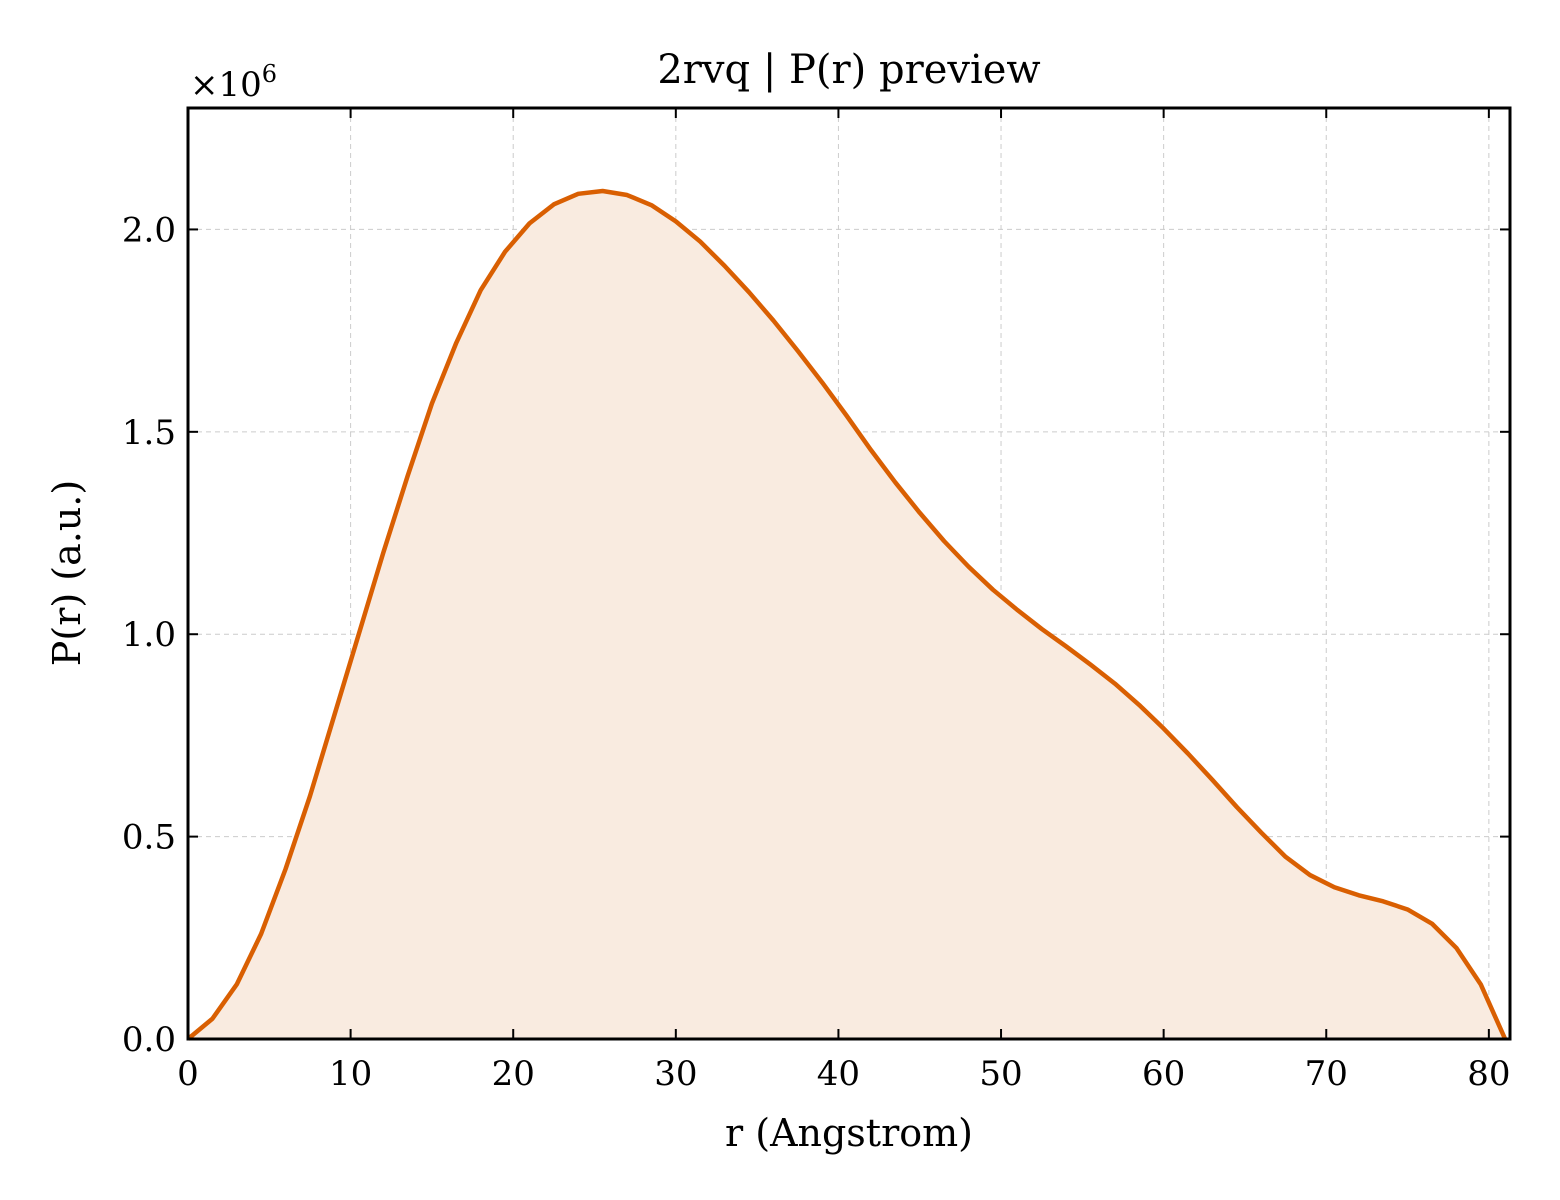 This screenshot has height=1200, width=1560. Describe the element at coordinates (848, 70) in the screenshot. I see `chart-title: 2rvq | P(r) preview` at that location.